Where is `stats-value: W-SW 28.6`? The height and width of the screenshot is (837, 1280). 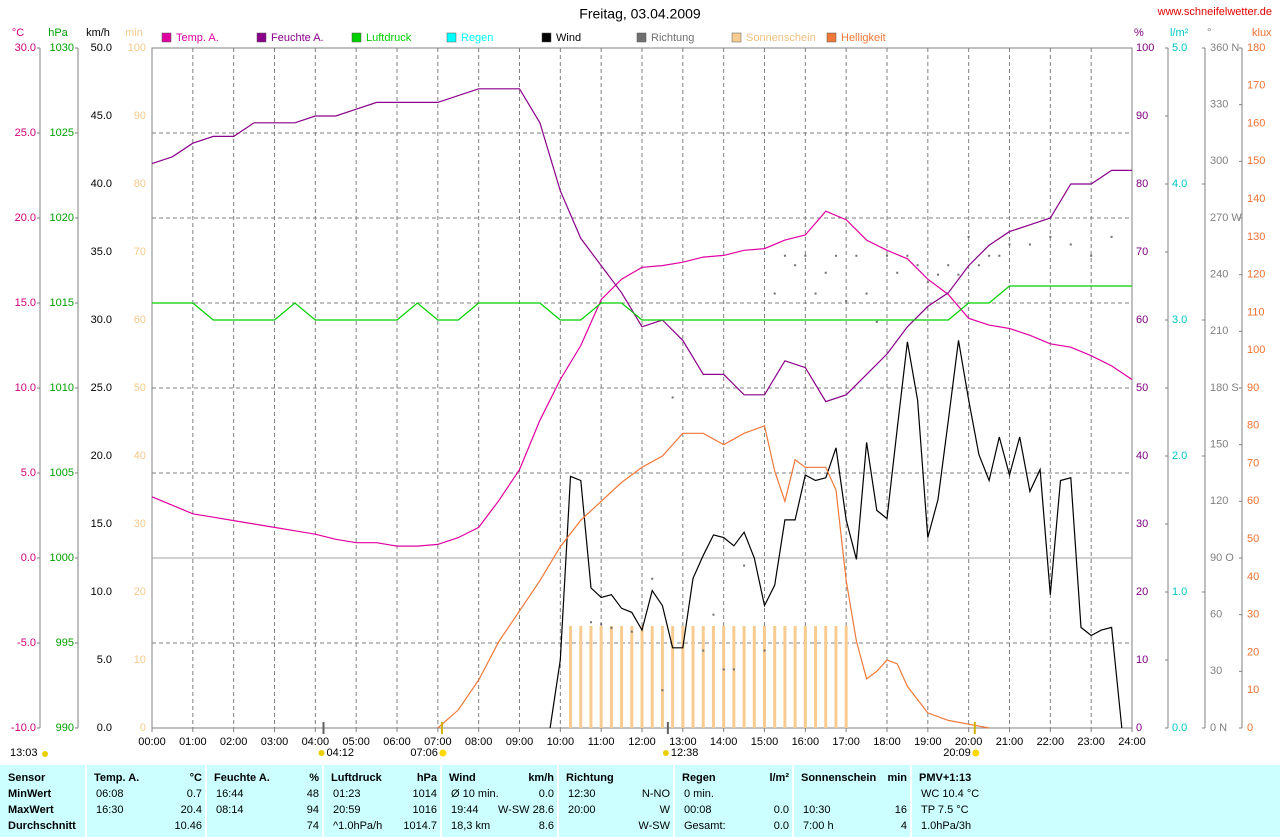 stats-value: W-SW 28.6 is located at coordinates (526, 810).